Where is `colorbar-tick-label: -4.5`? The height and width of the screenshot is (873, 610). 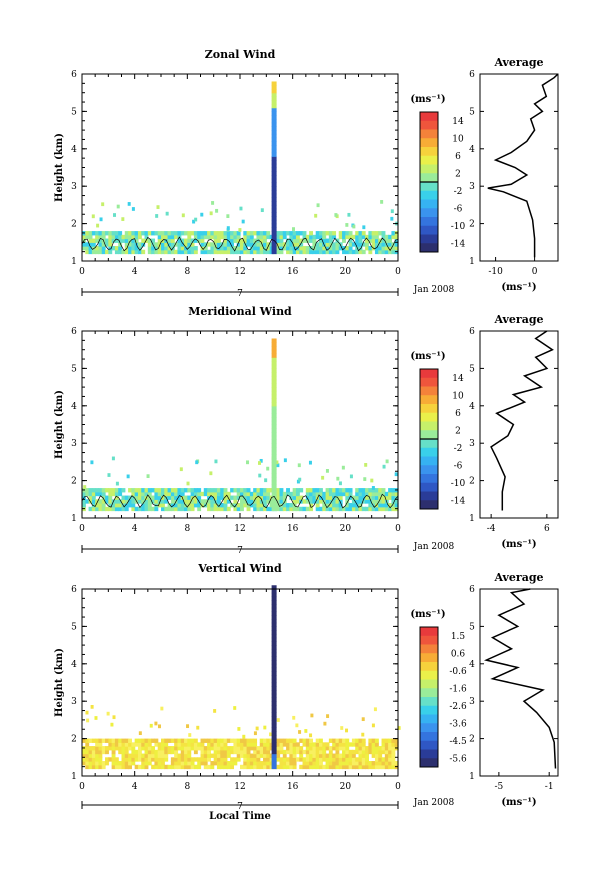 colorbar-tick-label: -4.5 is located at coordinates (458, 742).